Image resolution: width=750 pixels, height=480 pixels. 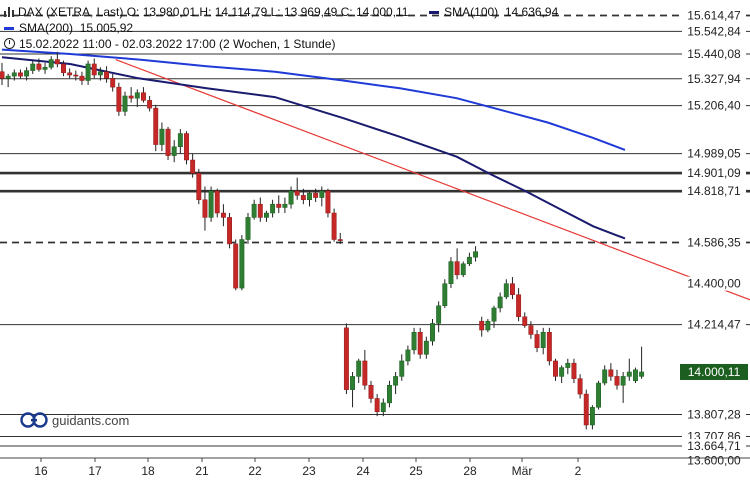 I want to click on x-tick-label: 25, so click(x=416, y=471).